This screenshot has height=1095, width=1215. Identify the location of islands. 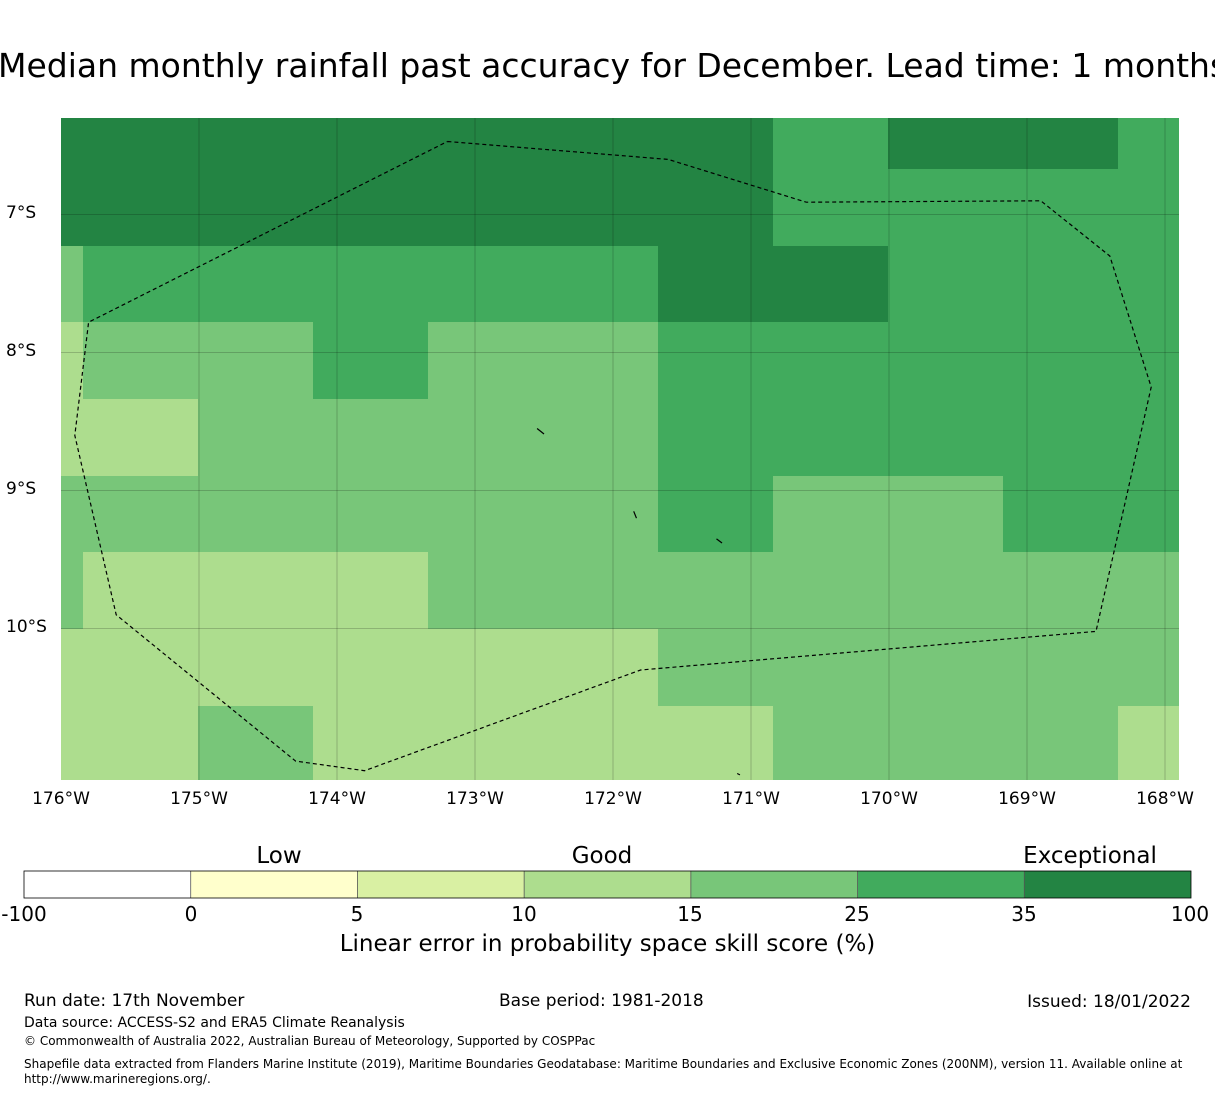
(638, 602).